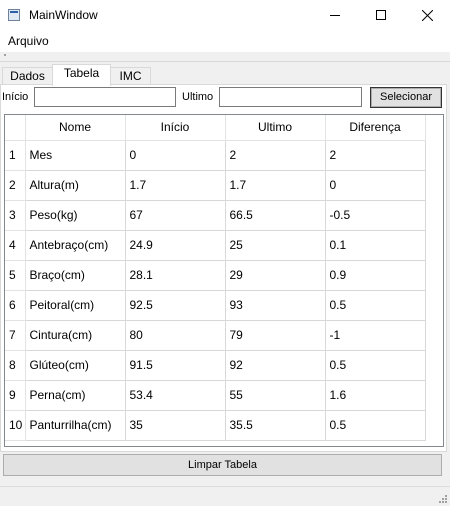 The image size is (450, 506). Describe the element at coordinates (275, 395) in the screenshot. I see `cell-ultimo: 55` at that location.